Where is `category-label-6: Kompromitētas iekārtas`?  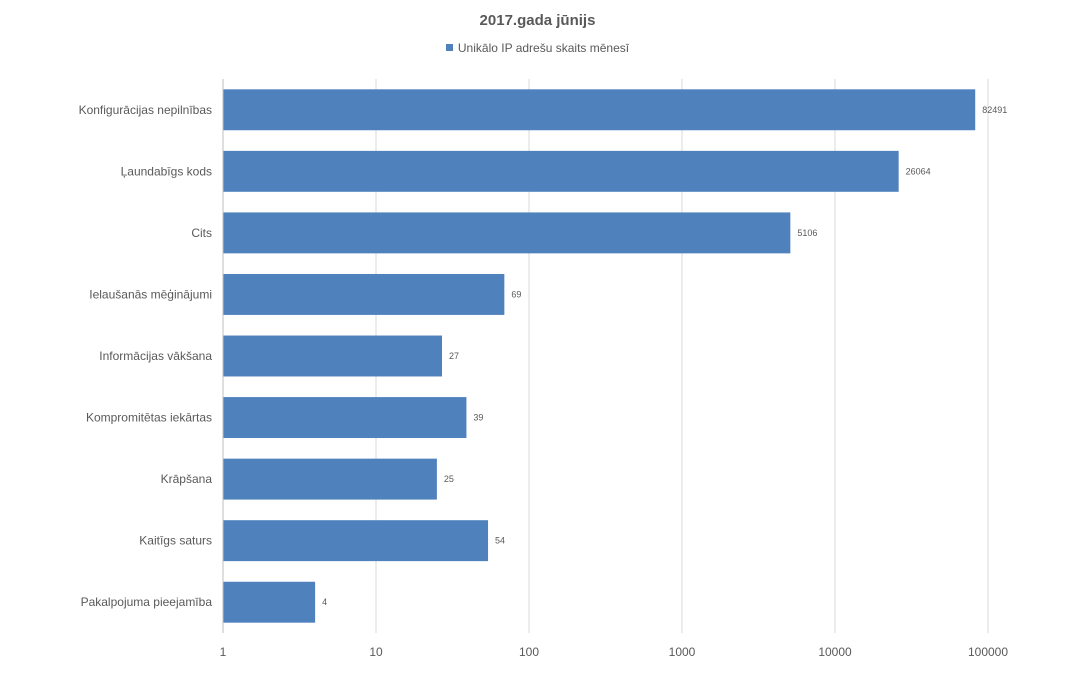 category-label-6: Kompromitētas iekārtas is located at coordinates (149, 418).